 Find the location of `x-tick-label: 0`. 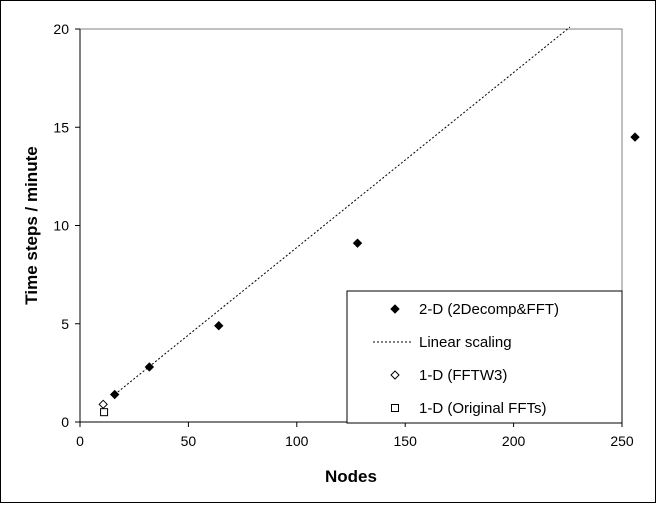

x-tick-label: 0 is located at coordinates (80, 441).